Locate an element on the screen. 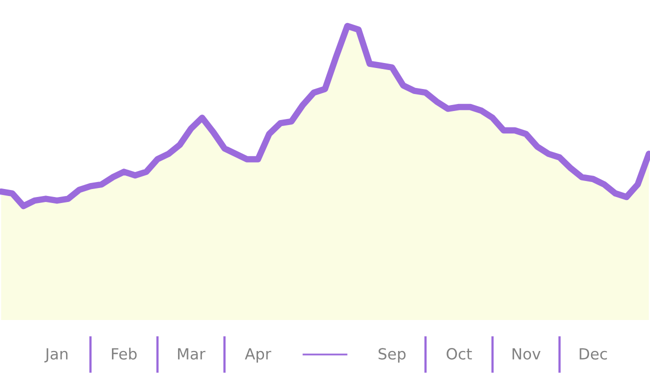 This screenshot has width=650, height=388. x-tick-label: Apr is located at coordinates (258, 355).